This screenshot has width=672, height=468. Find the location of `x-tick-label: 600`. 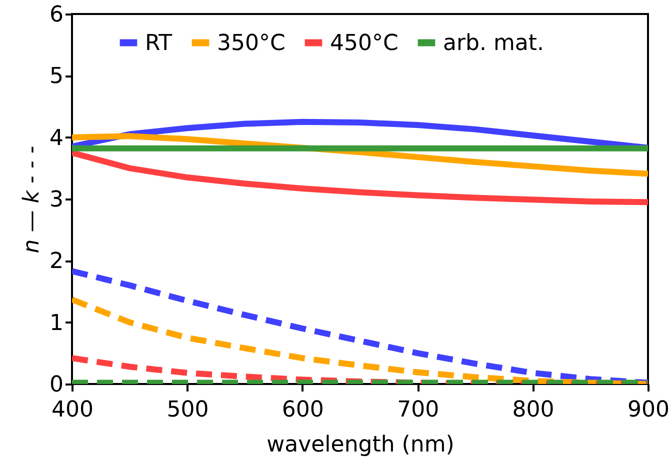

x-tick-label: 600 is located at coordinates (303, 410).